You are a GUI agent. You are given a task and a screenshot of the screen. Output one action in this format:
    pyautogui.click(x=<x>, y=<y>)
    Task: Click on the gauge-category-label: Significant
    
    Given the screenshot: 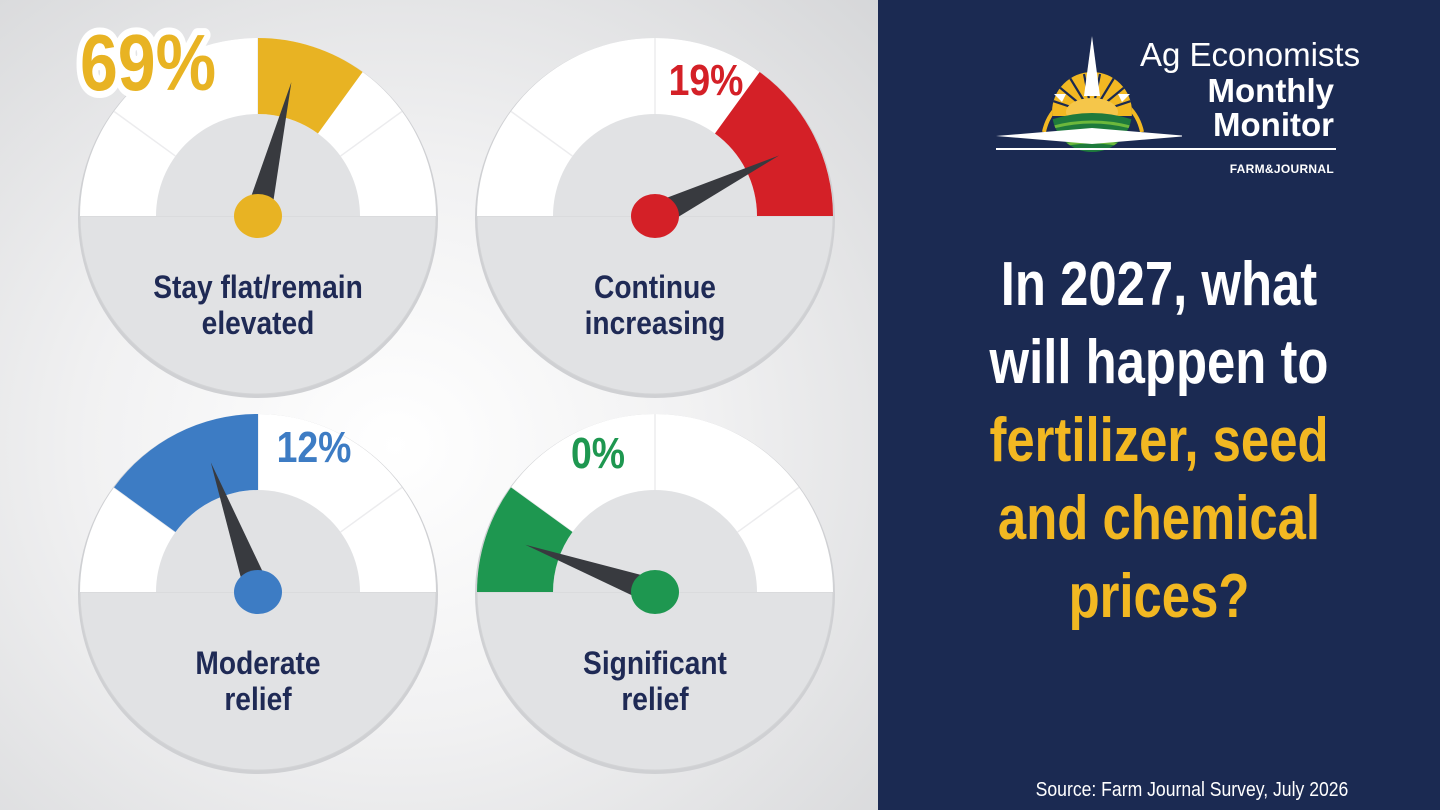 What is the action you would take?
    pyautogui.click(x=655, y=663)
    